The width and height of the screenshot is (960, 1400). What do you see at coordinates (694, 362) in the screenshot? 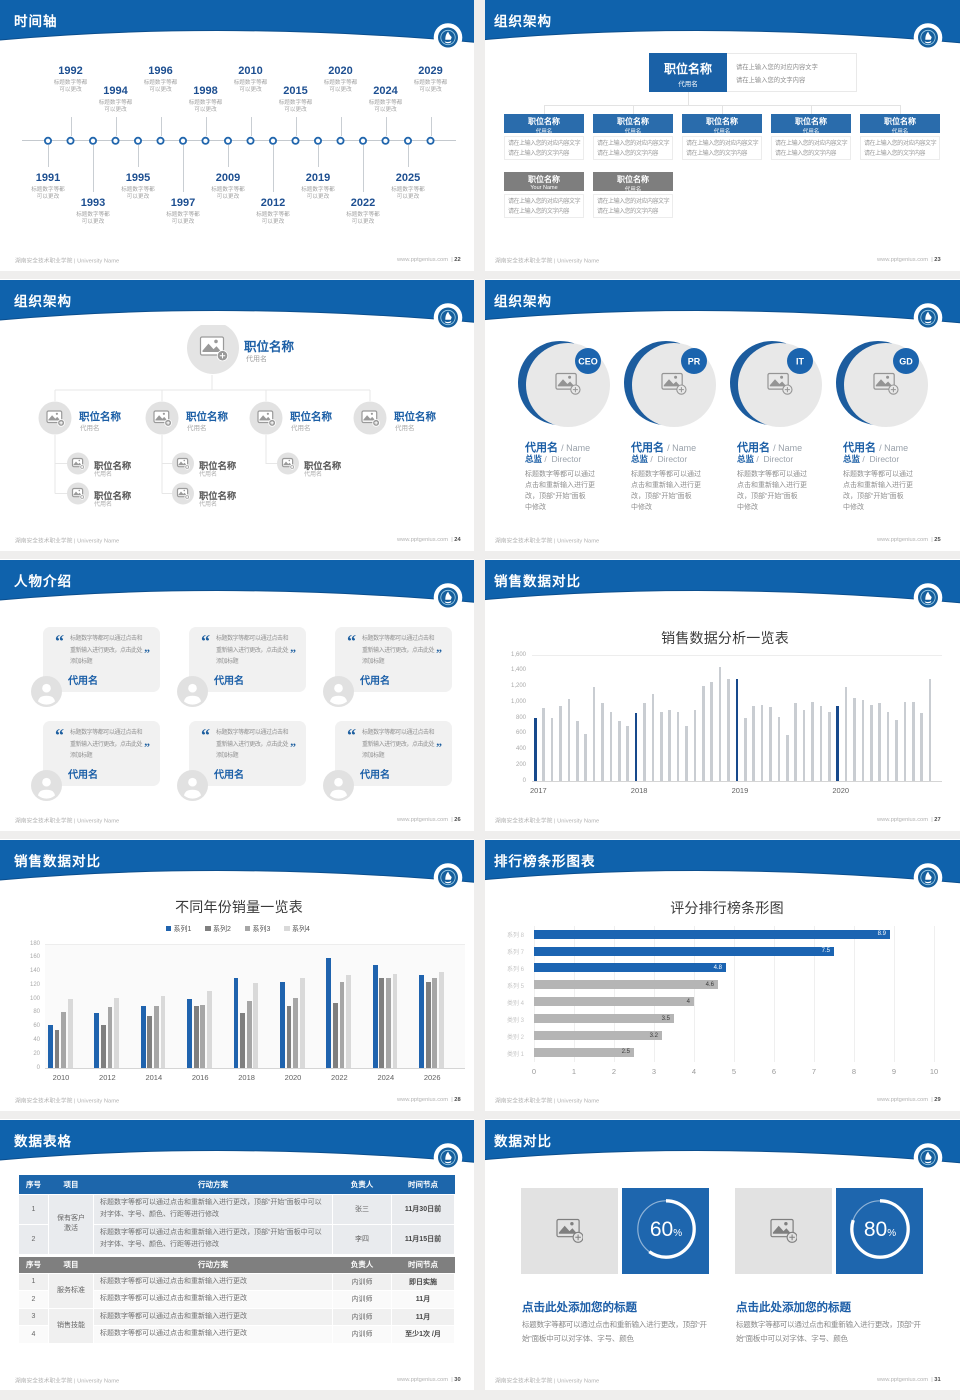
I see `svg-text: PR` at bounding box center [694, 362].